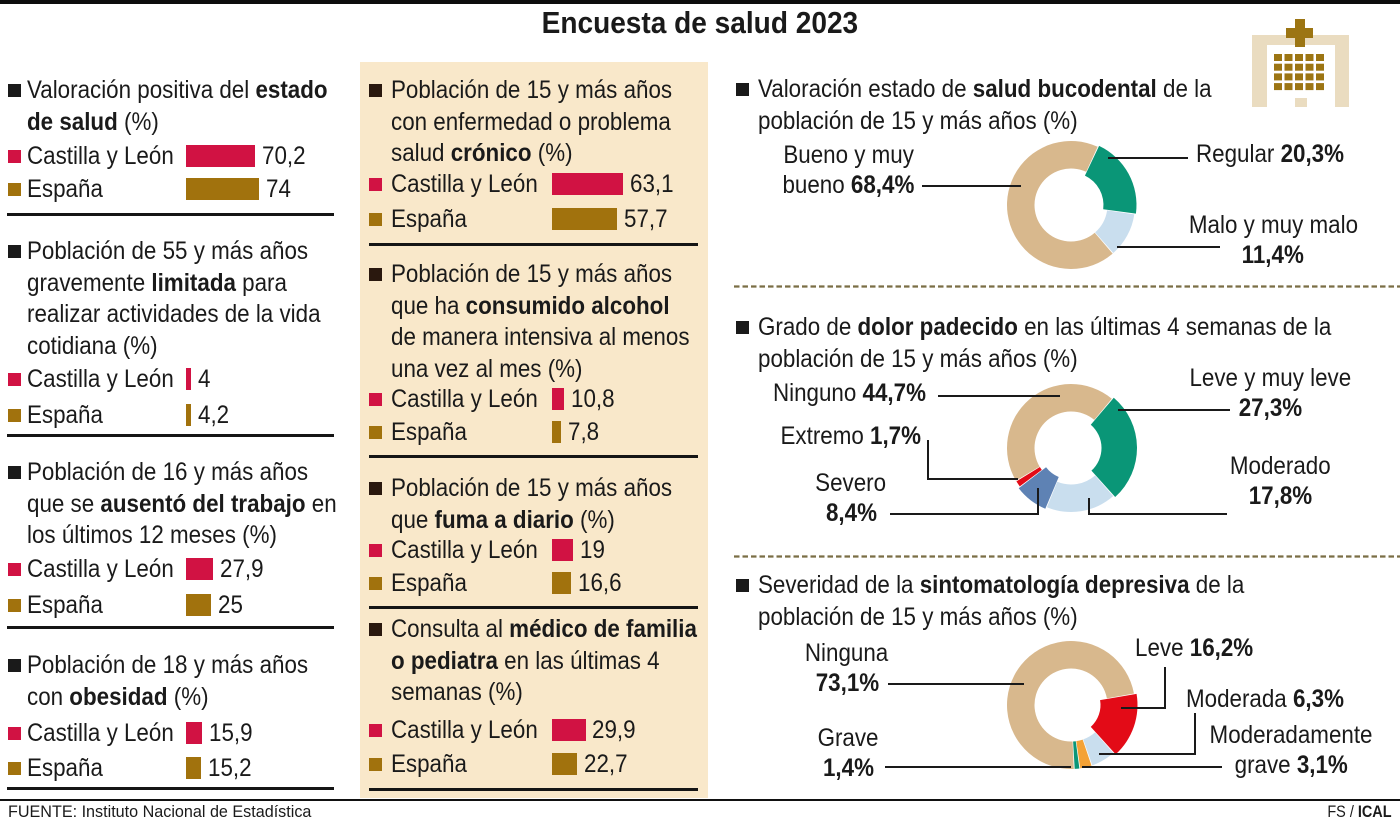 Image resolution: width=1400 pixels, height=834 pixels. Describe the element at coordinates (766, 393) in the screenshot. I see `donut-label-line: Ninguno 44,7%` at that location.